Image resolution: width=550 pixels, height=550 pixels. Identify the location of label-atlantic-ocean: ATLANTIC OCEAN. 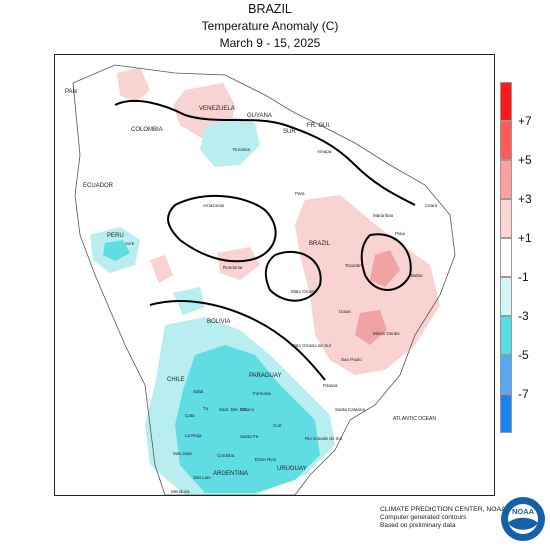
(414, 419).